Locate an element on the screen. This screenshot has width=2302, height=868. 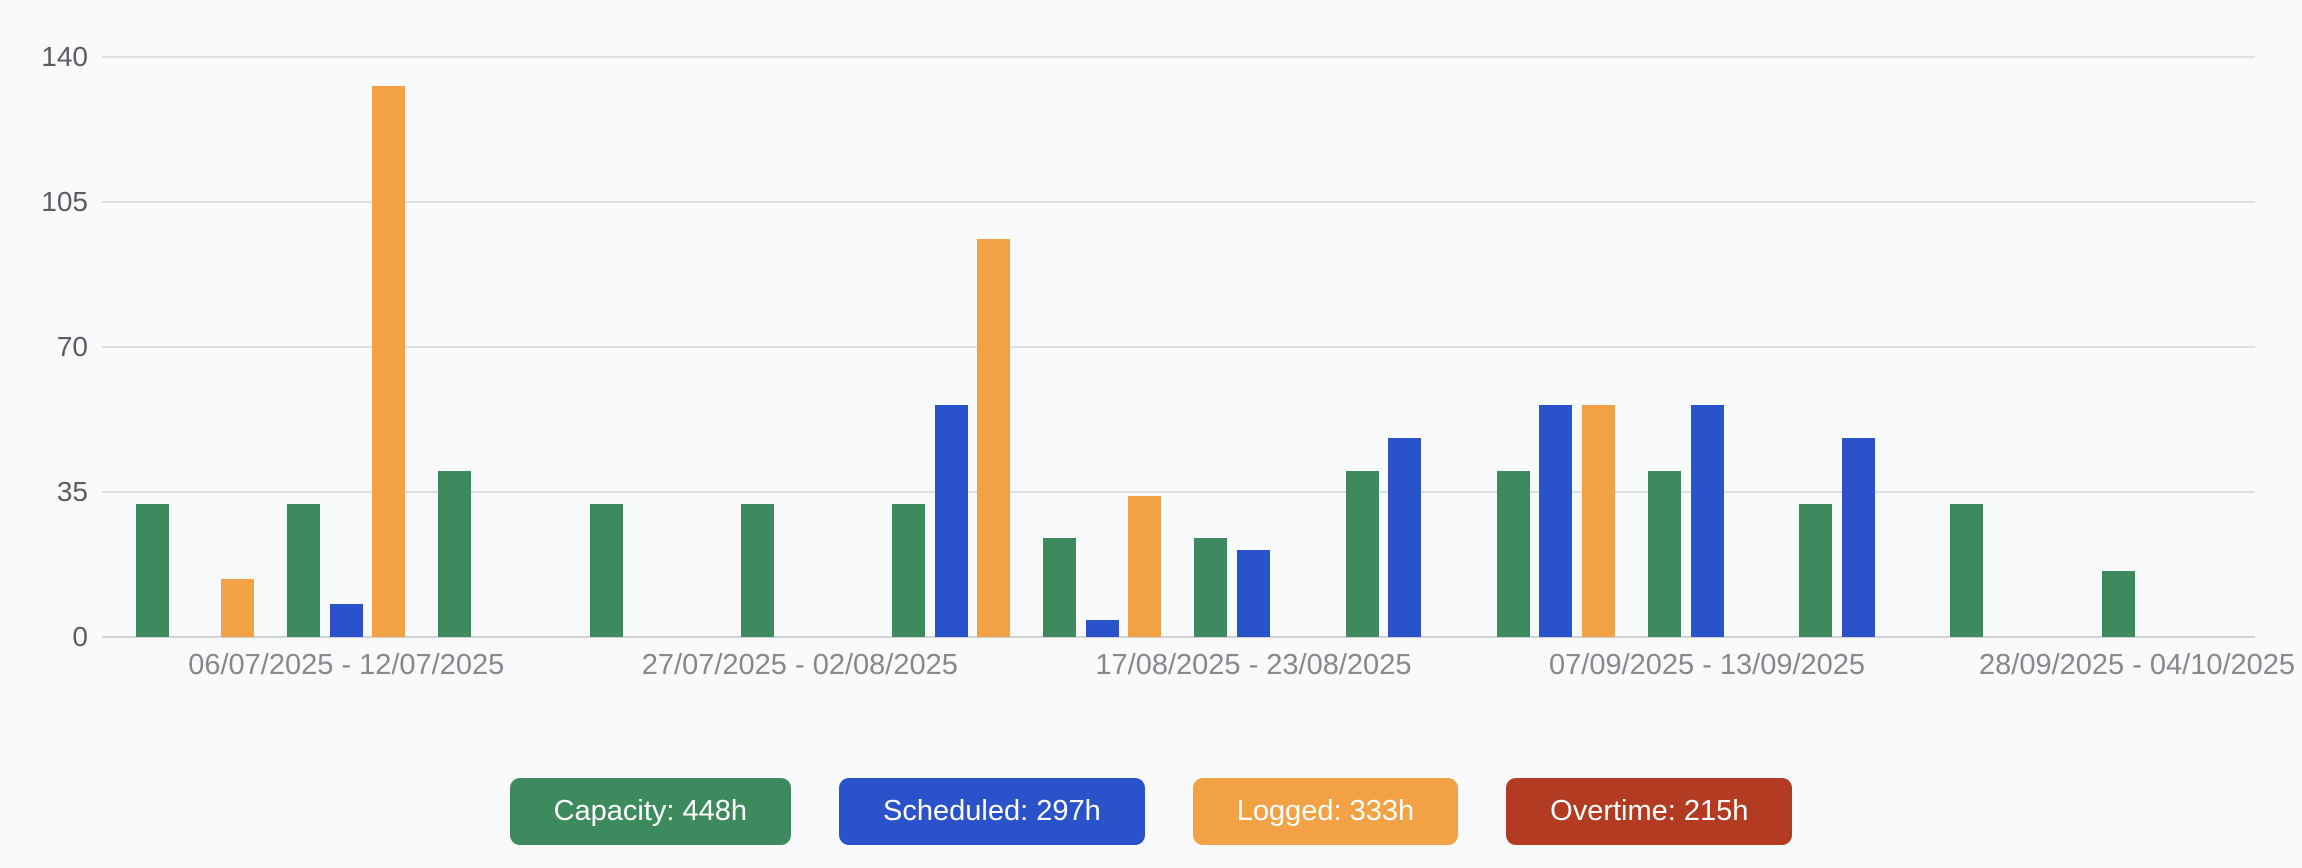
y-tick-label: 70 is located at coordinates (72, 346).